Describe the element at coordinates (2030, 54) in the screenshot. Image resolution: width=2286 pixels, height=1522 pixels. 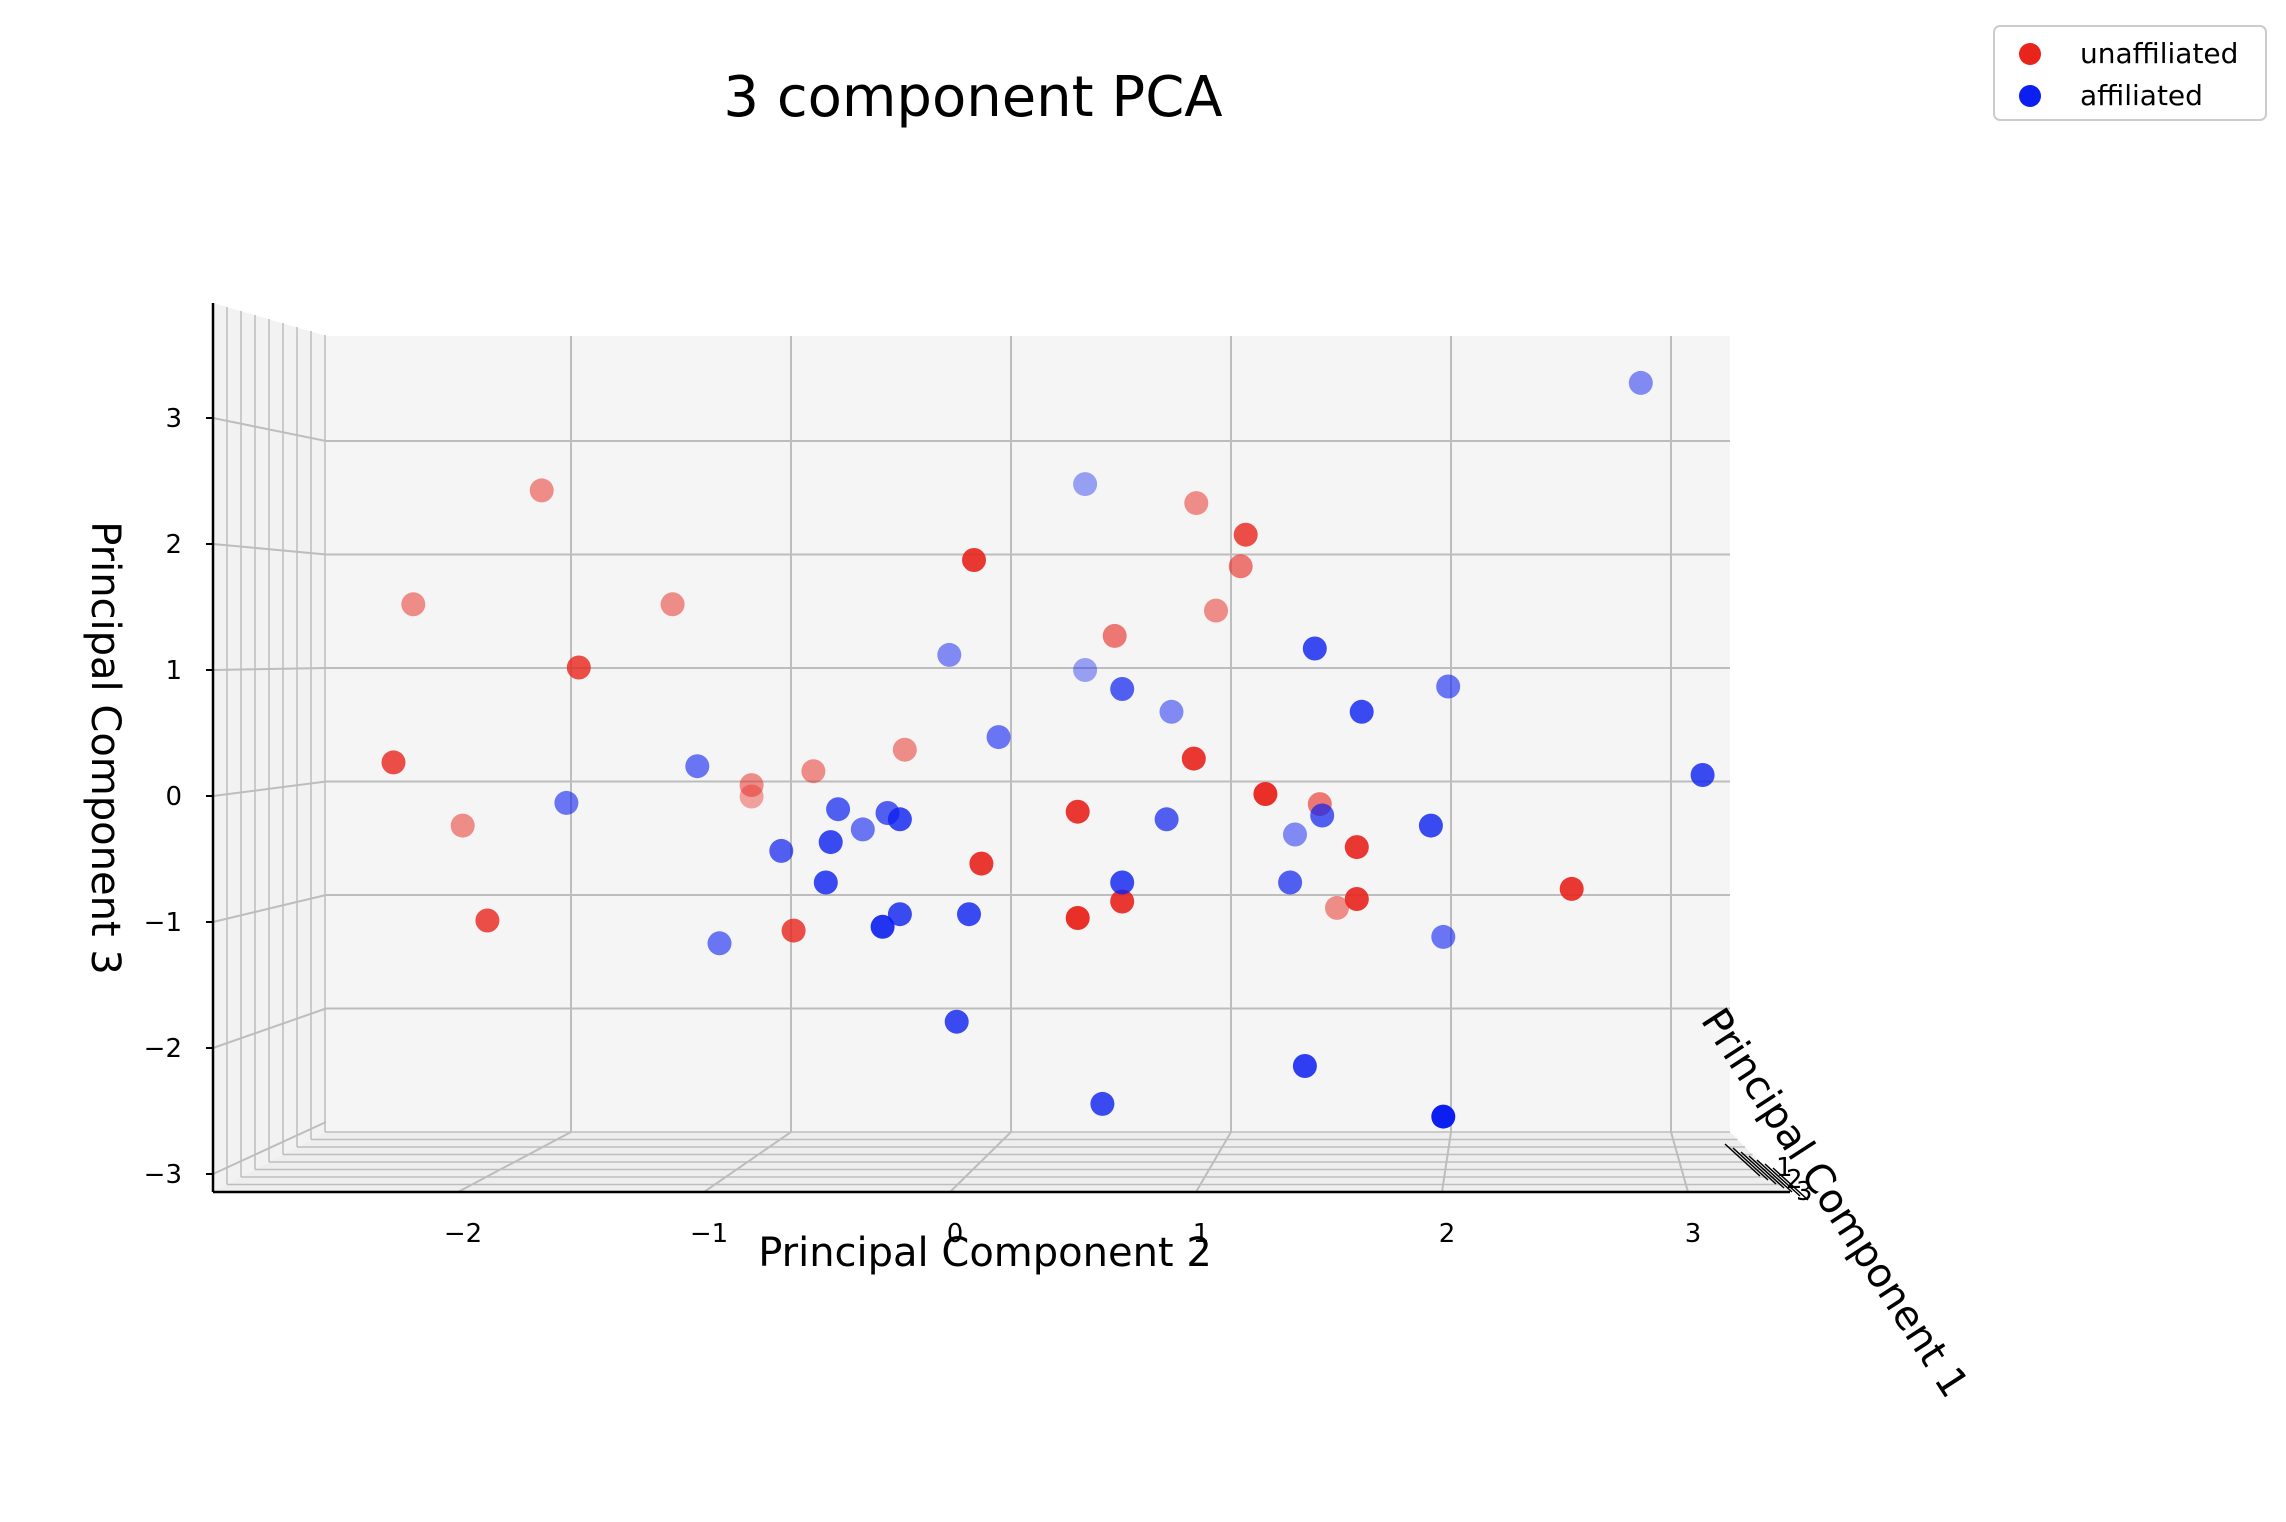
I see `legend-marker-unaffiliated` at that location.